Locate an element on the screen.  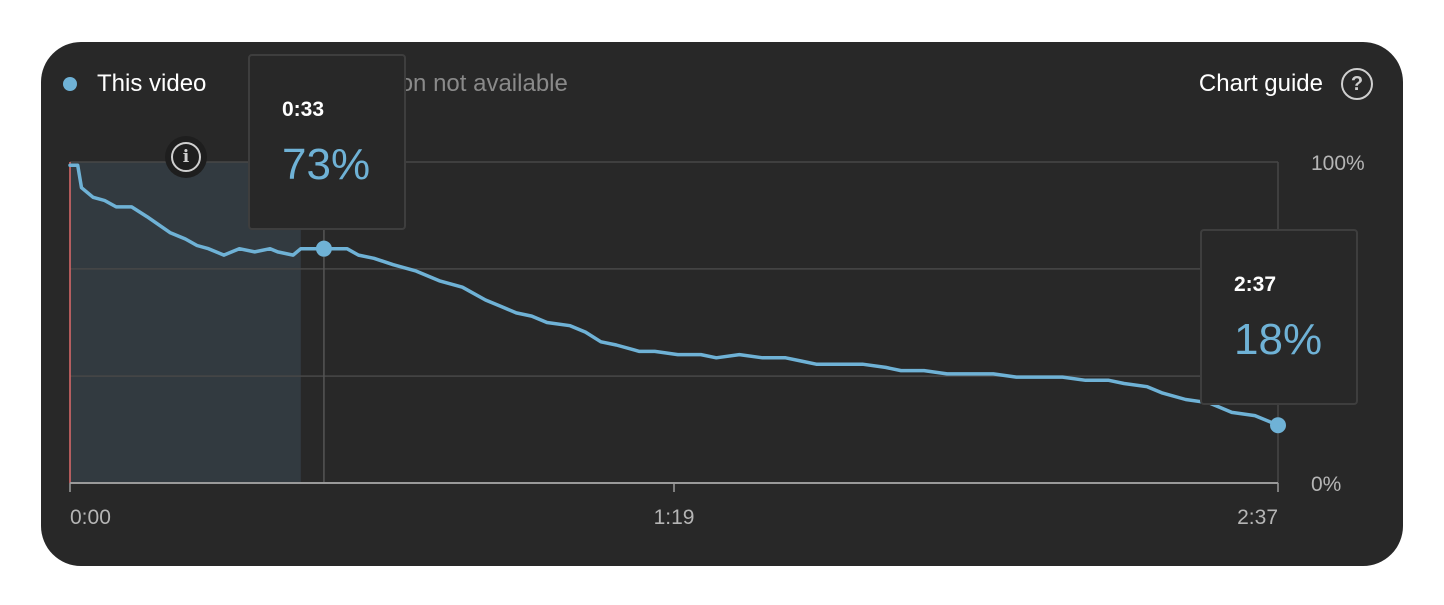
tooltip-hover: 0:33 73% is located at coordinates (327, 142).